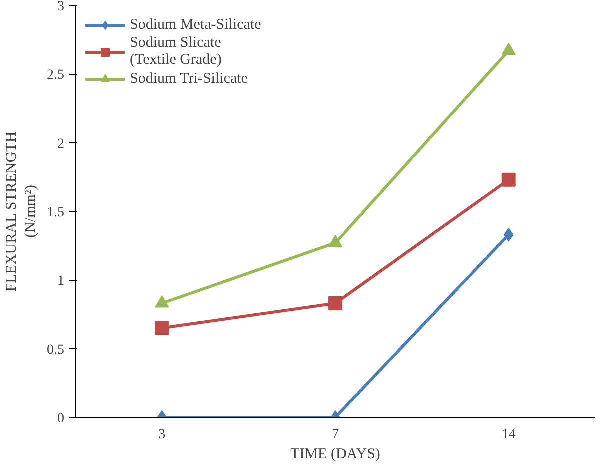  Describe the element at coordinates (21, 212) in the screenshot. I see `y-axis-title: FLEXURAL STRENGTH (N/mm²)` at that location.